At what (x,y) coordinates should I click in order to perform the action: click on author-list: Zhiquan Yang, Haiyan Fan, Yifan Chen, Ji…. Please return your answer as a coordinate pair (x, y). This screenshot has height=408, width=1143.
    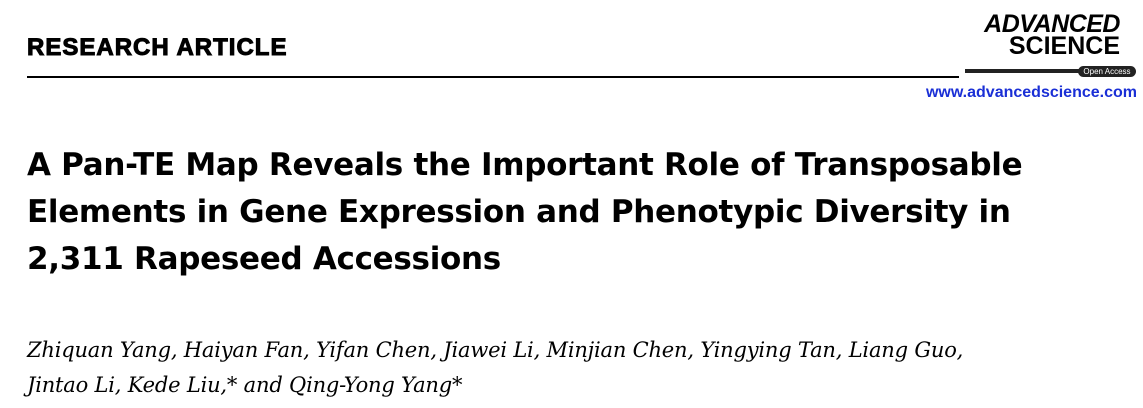
    Looking at the image, I should click on (495, 368).